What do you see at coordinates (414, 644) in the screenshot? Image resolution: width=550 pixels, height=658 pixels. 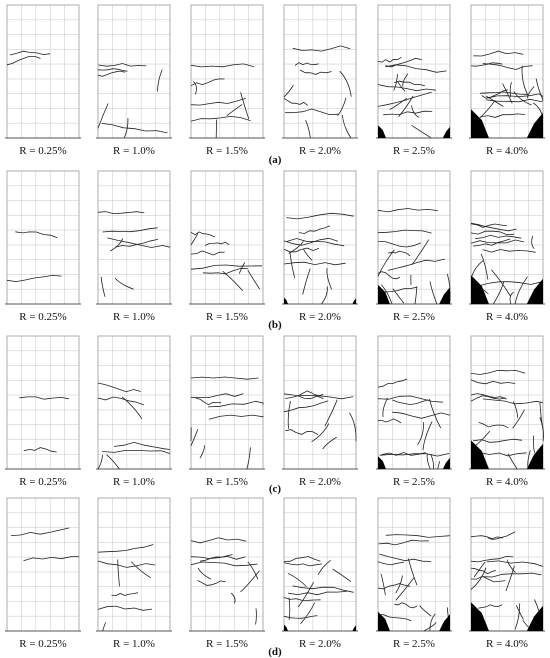 I see `drift-label: R = 2.5%` at bounding box center [414, 644].